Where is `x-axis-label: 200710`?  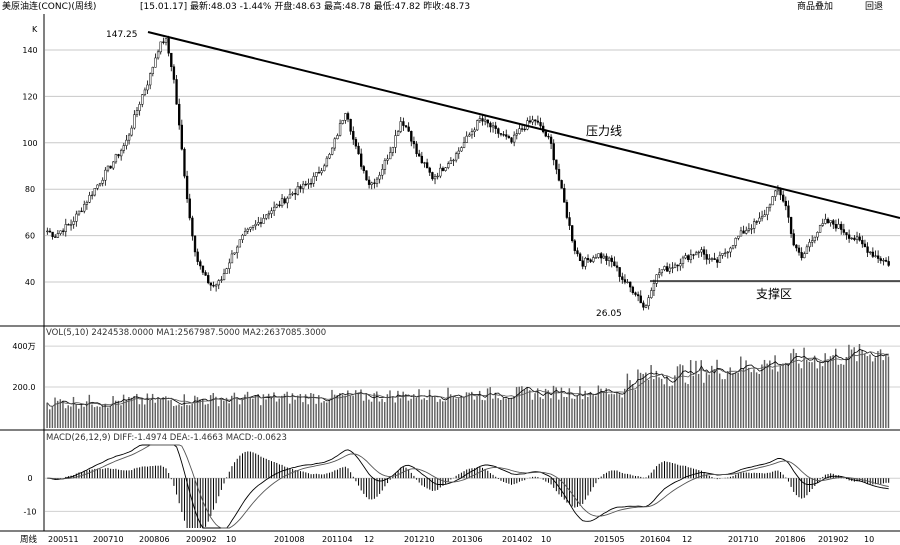
x-axis-label: 200710 is located at coordinates (108, 539).